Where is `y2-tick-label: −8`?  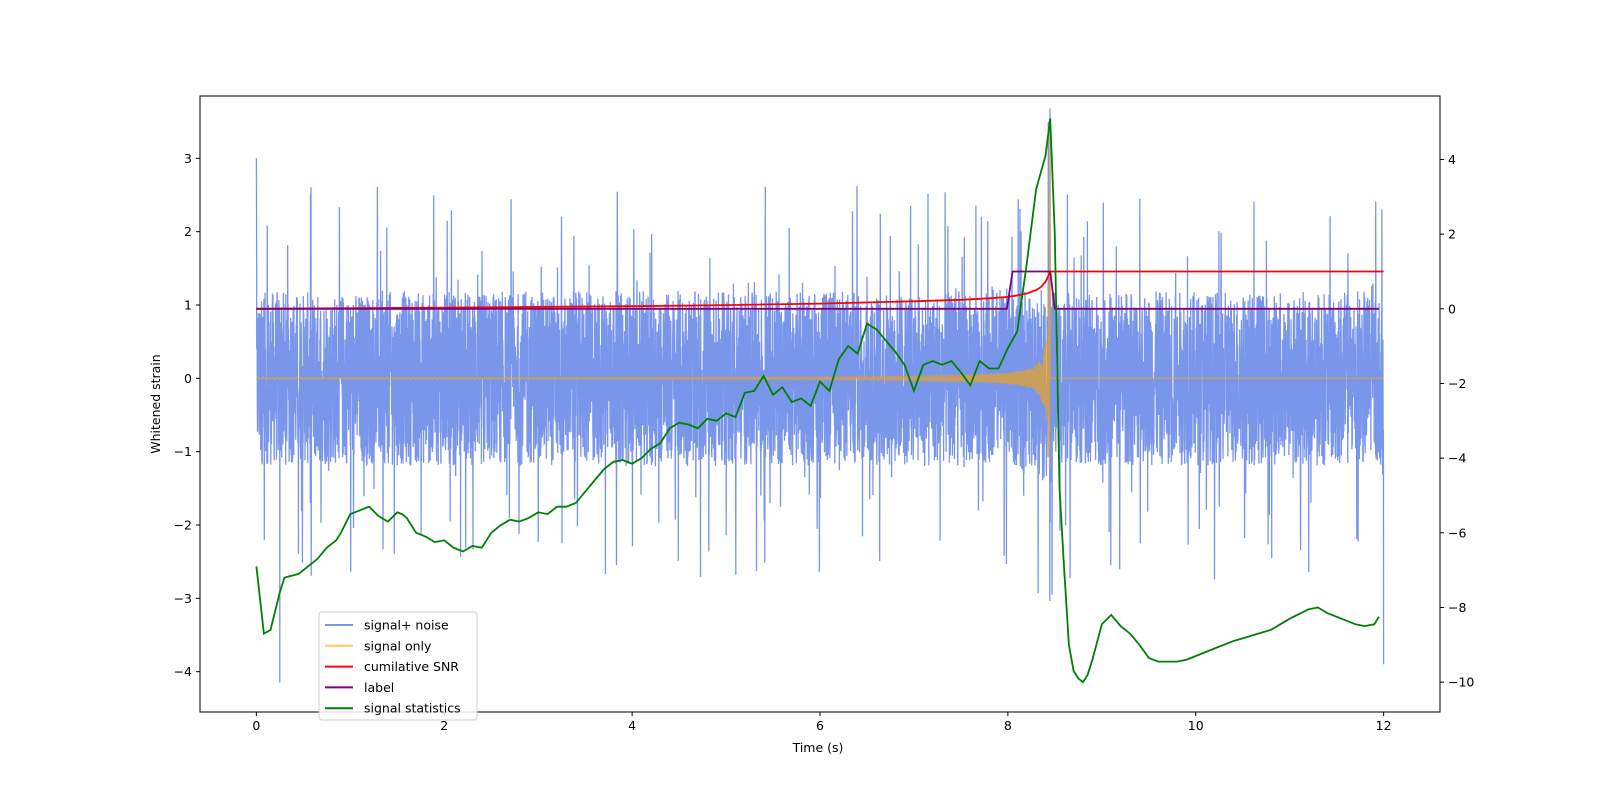 y2-tick-label: −8 is located at coordinates (1457, 607).